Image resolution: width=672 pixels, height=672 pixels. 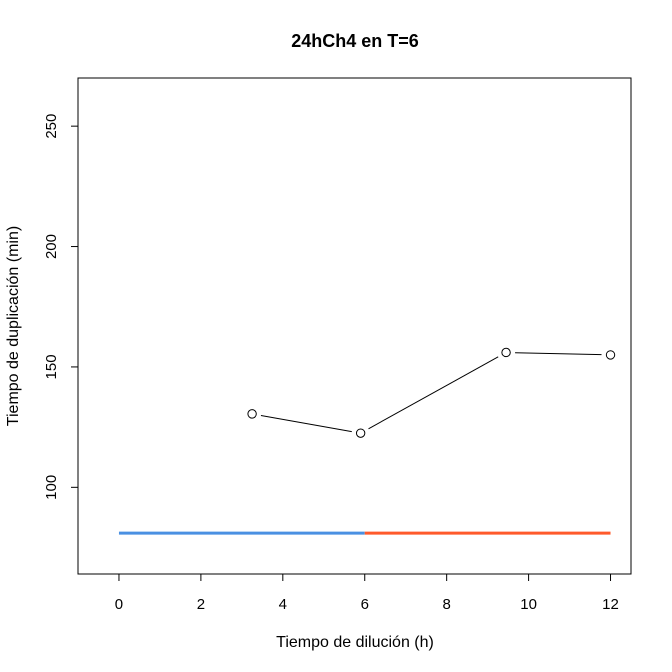 I want to click on x-tick-label: 0, so click(x=119, y=604).